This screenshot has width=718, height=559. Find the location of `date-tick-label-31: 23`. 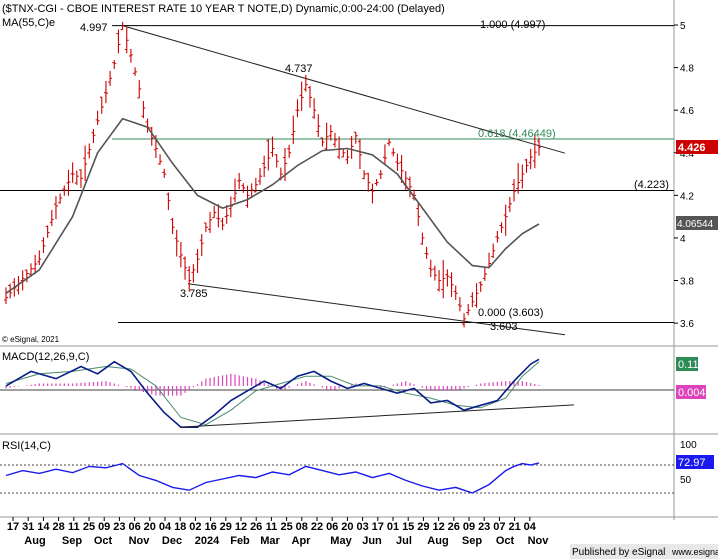

date-tick-label-31: 23 is located at coordinates (484, 527).